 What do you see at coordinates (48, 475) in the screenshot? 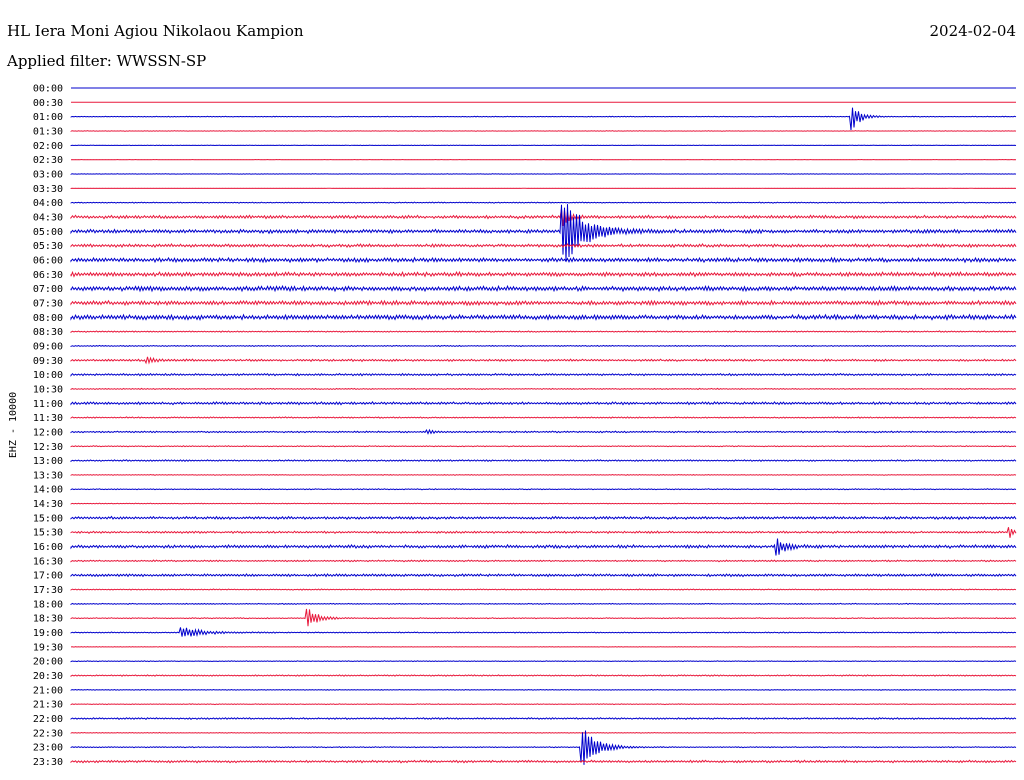
I see `row-time-label: 13:30` at bounding box center [48, 475].